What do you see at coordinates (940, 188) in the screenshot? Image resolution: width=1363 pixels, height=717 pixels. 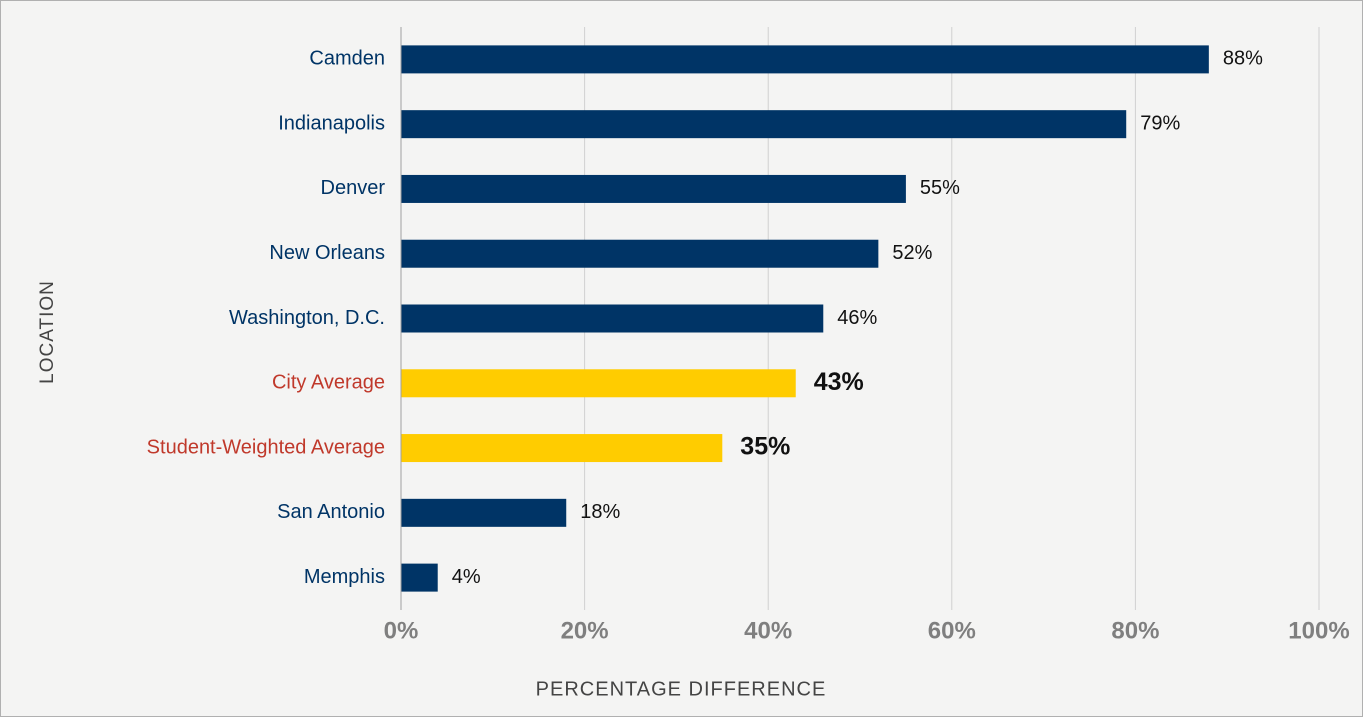 I see `value-label: 55%` at bounding box center [940, 188].